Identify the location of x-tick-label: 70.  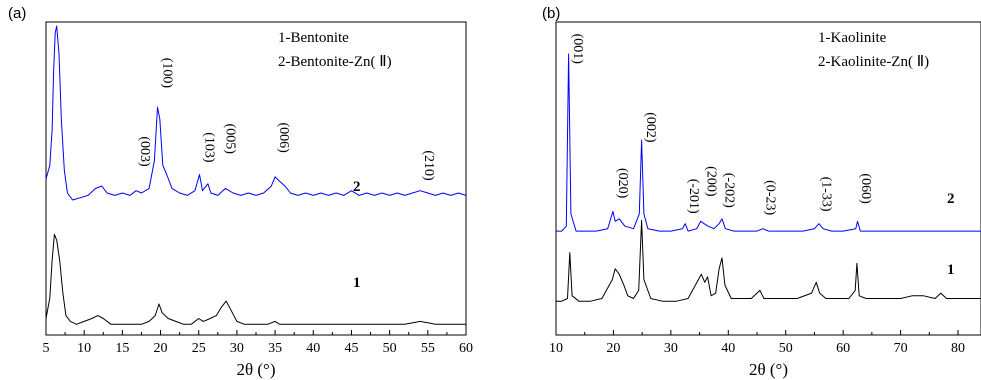
(901, 348).